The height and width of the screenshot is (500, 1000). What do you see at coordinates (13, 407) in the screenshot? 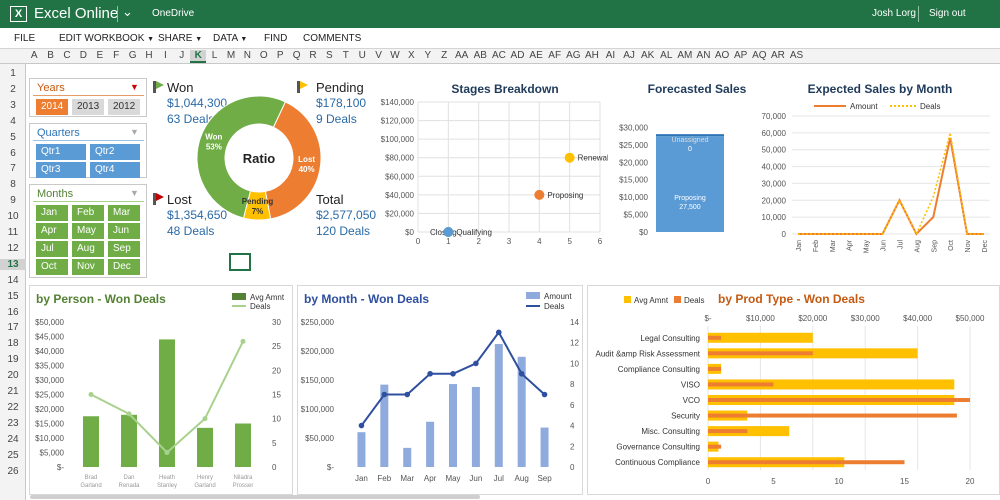
I see `row-header-22: 22` at bounding box center [13, 407].